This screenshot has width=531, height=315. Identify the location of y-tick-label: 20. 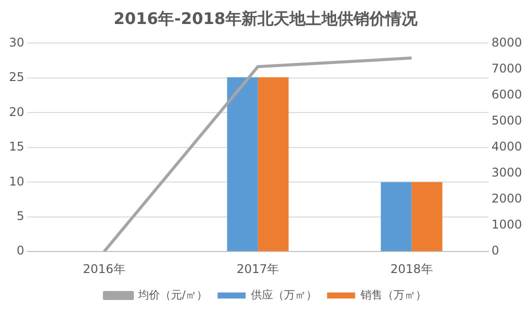
(16, 111).